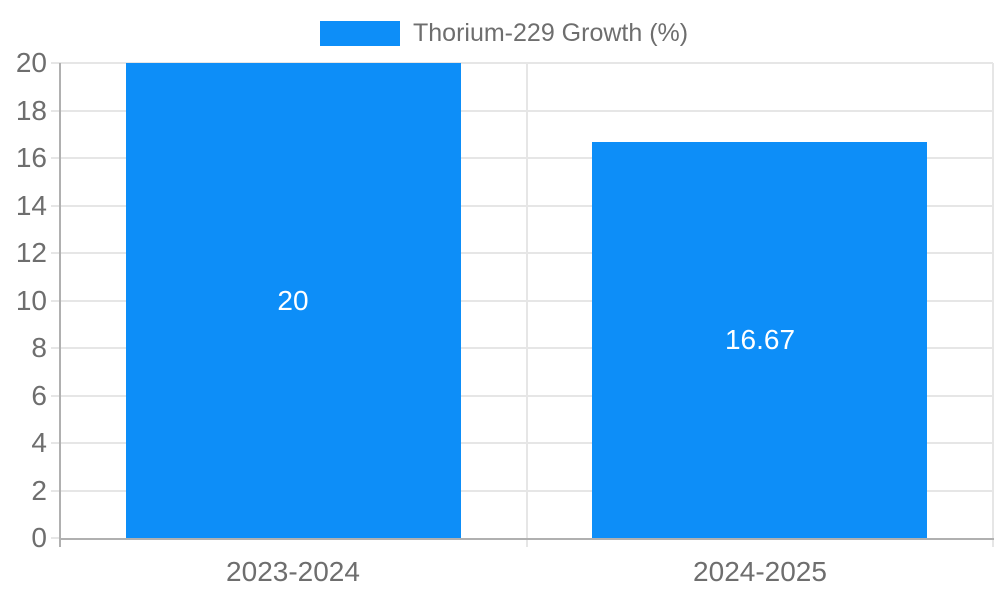  I want to click on bar-value-label: 20, so click(293, 300).